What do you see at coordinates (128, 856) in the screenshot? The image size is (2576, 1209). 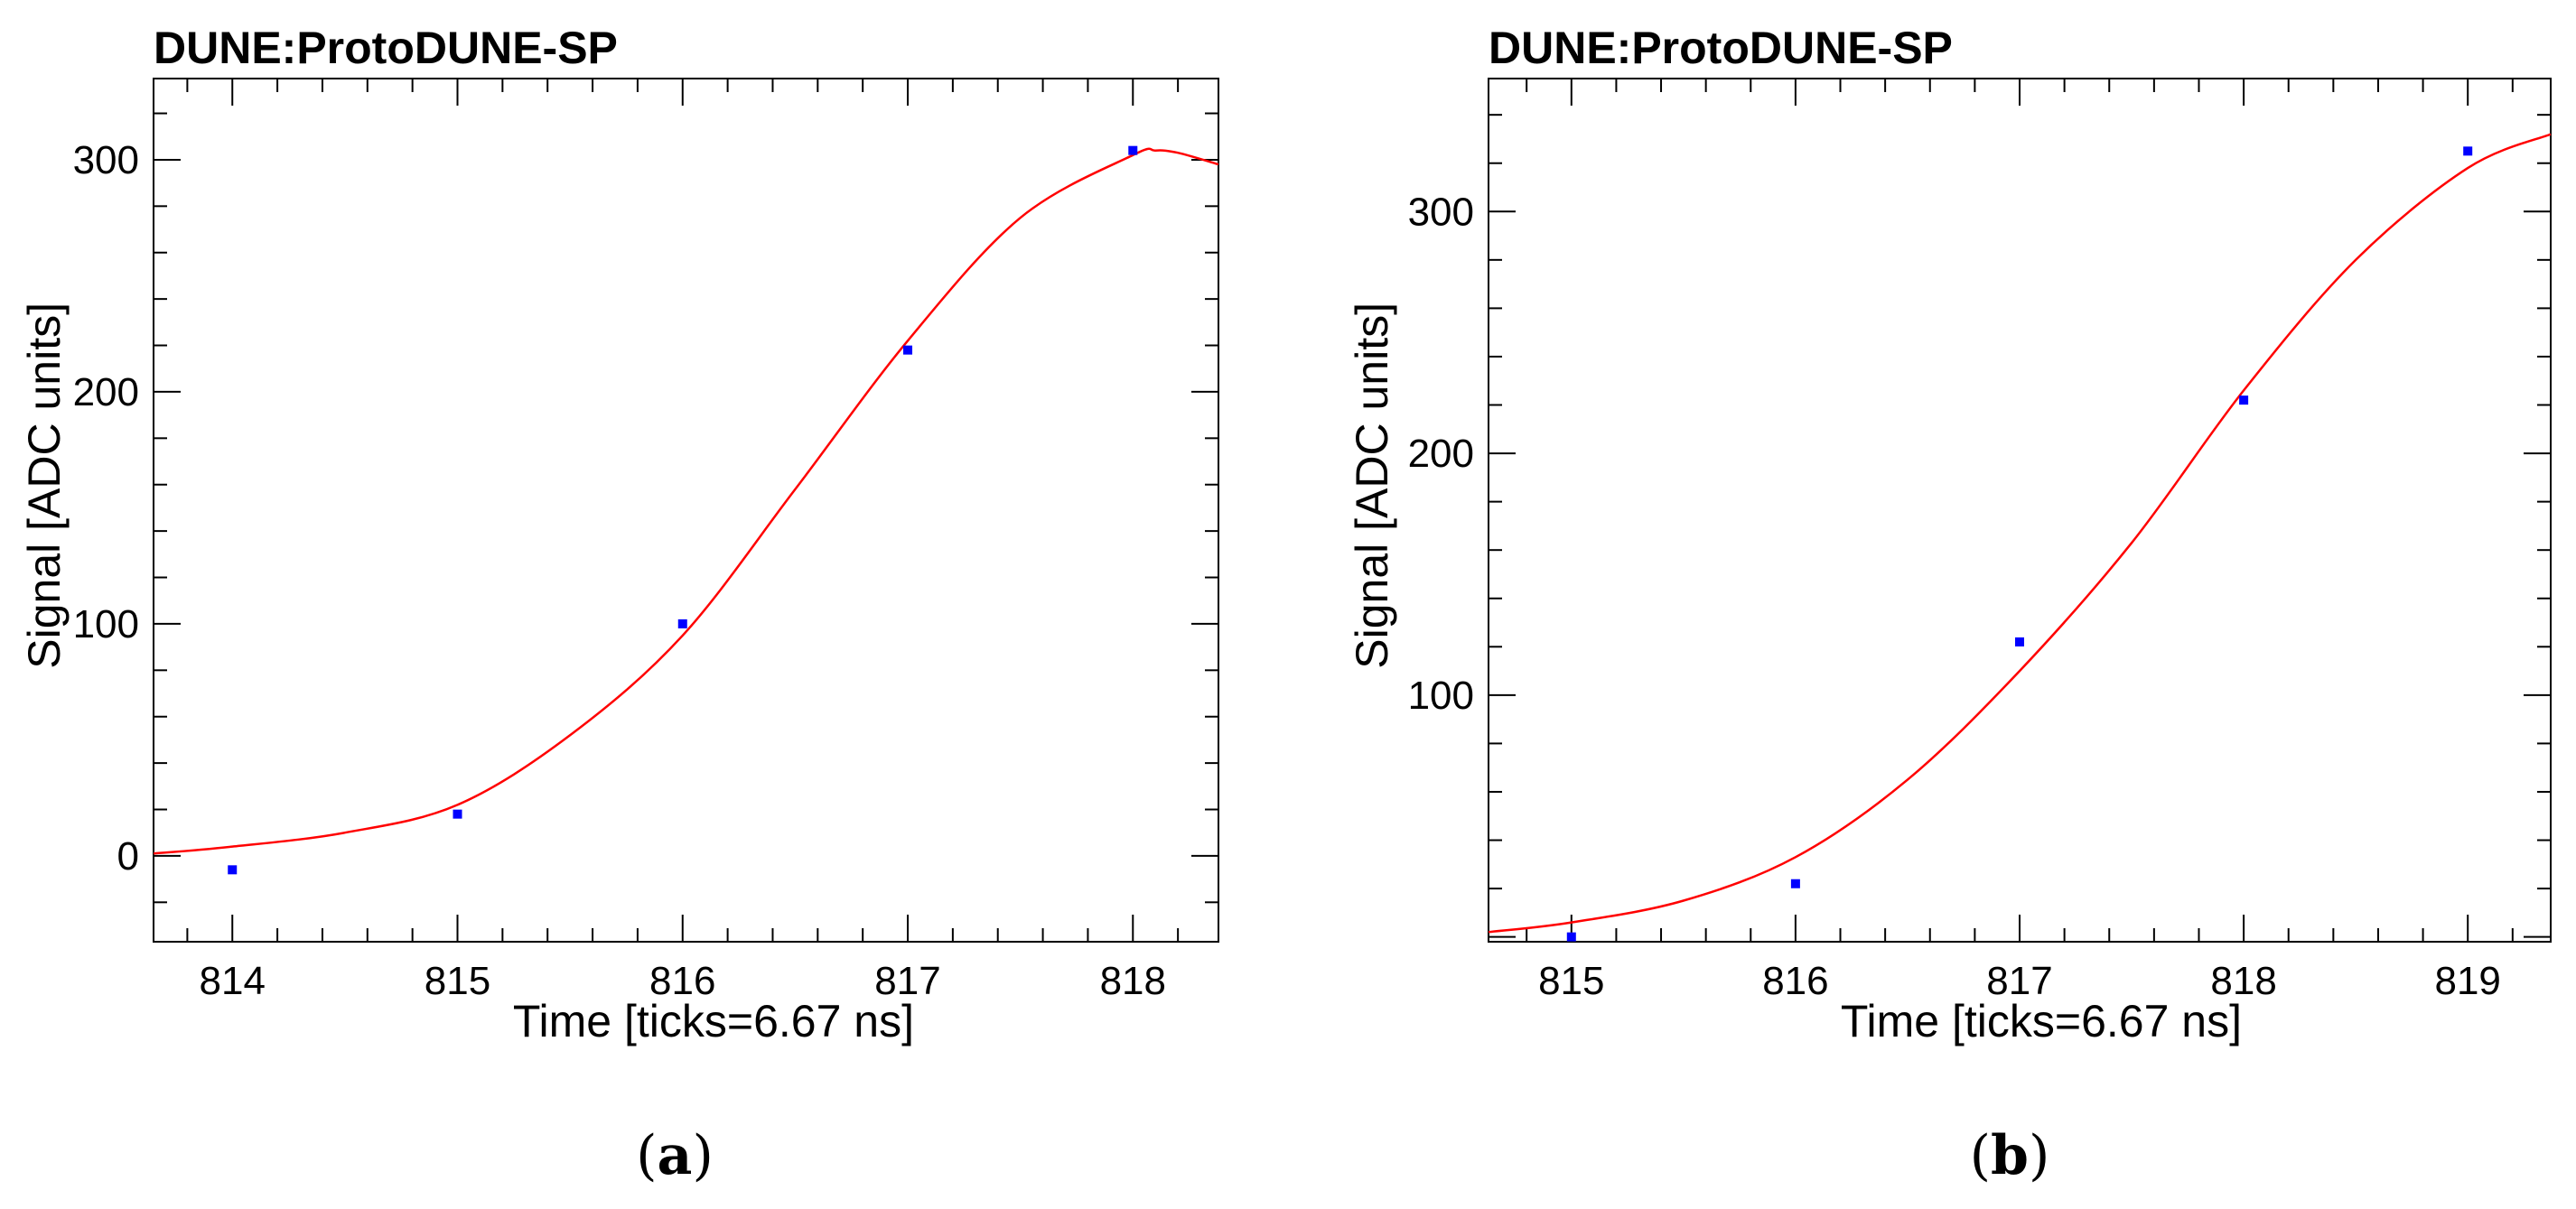 I see `y-tick-label: 0` at bounding box center [128, 856].